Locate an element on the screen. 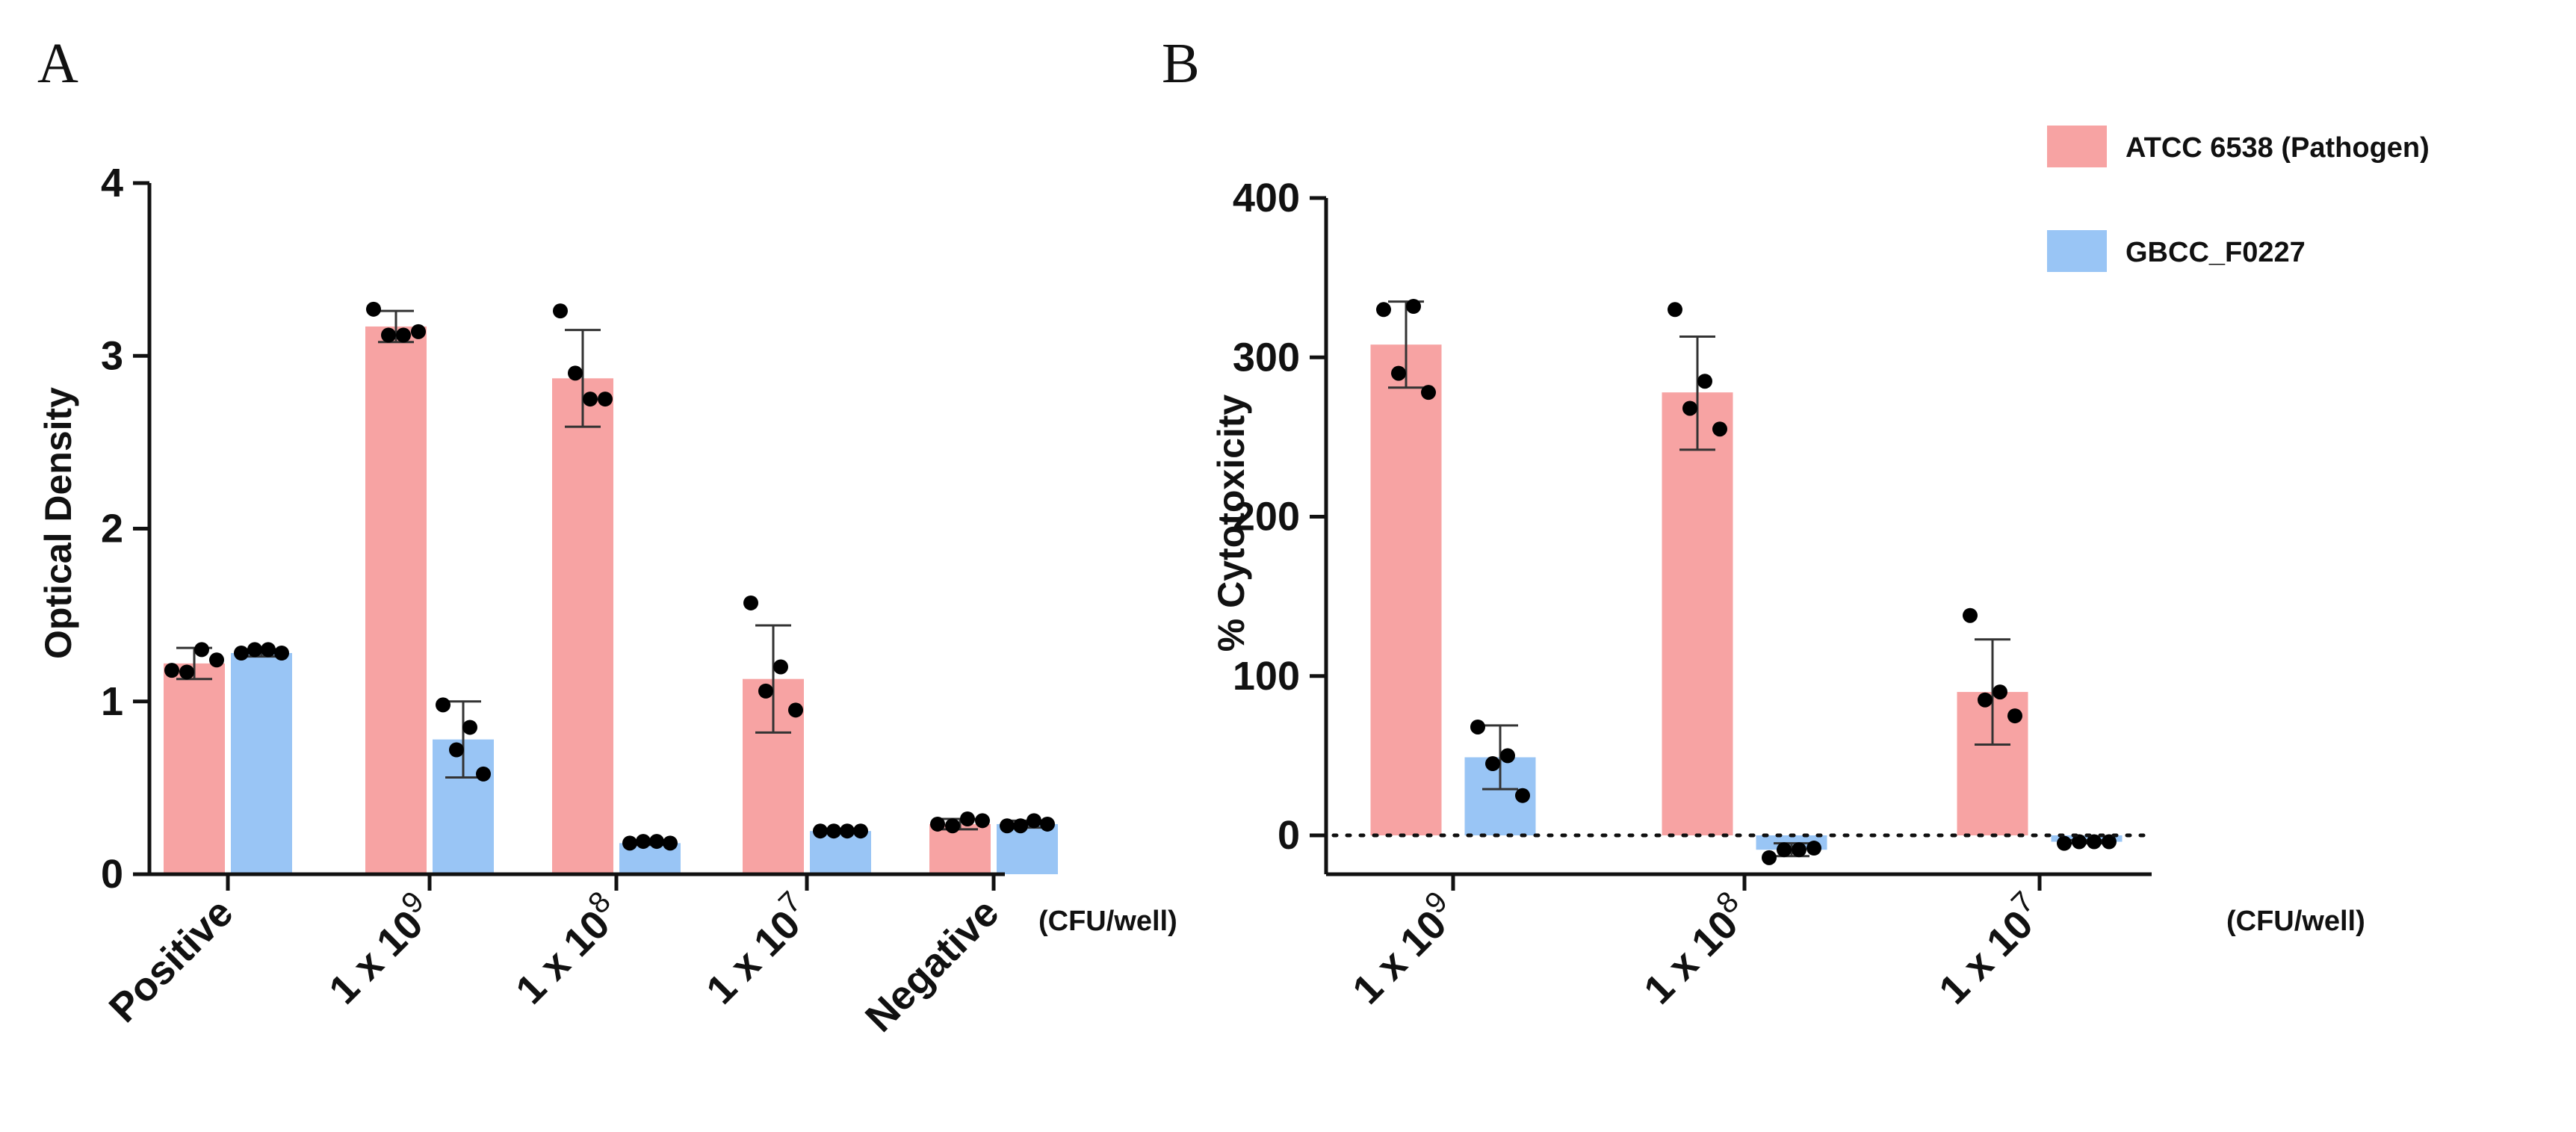 This screenshot has height=1132, width=2576. a-x-category-label-2: 1 x 108 is located at coordinates (567, 949).